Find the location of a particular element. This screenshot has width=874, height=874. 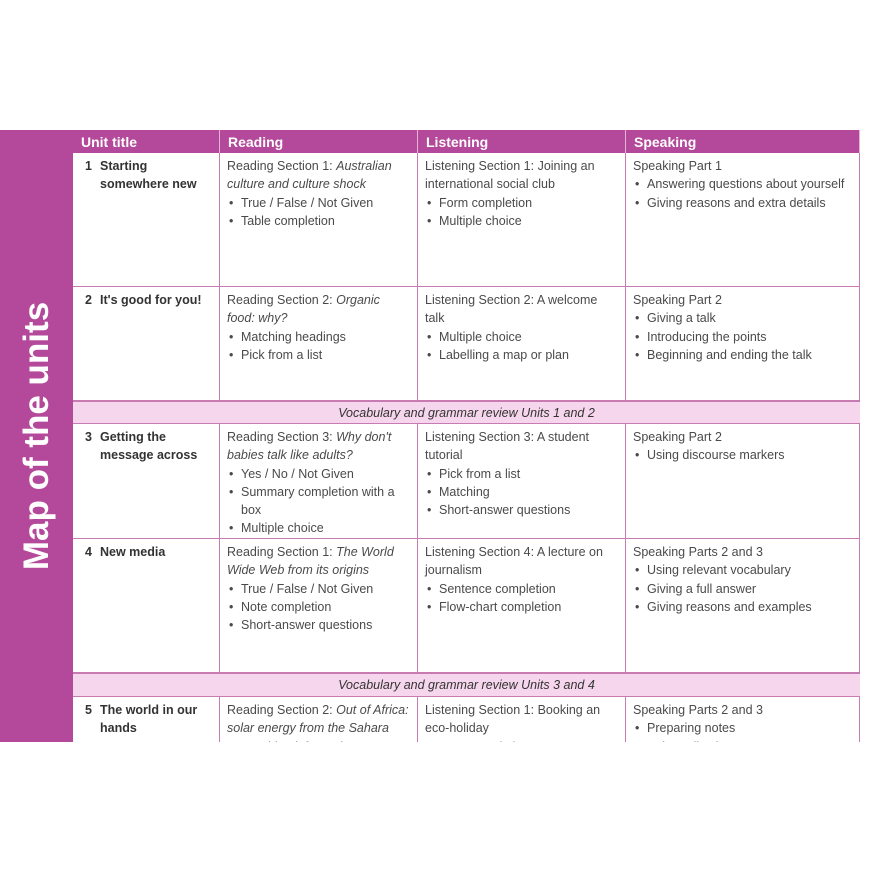

task-list: Multiple choiceLabelling a map or plan is located at coordinates (521, 346).